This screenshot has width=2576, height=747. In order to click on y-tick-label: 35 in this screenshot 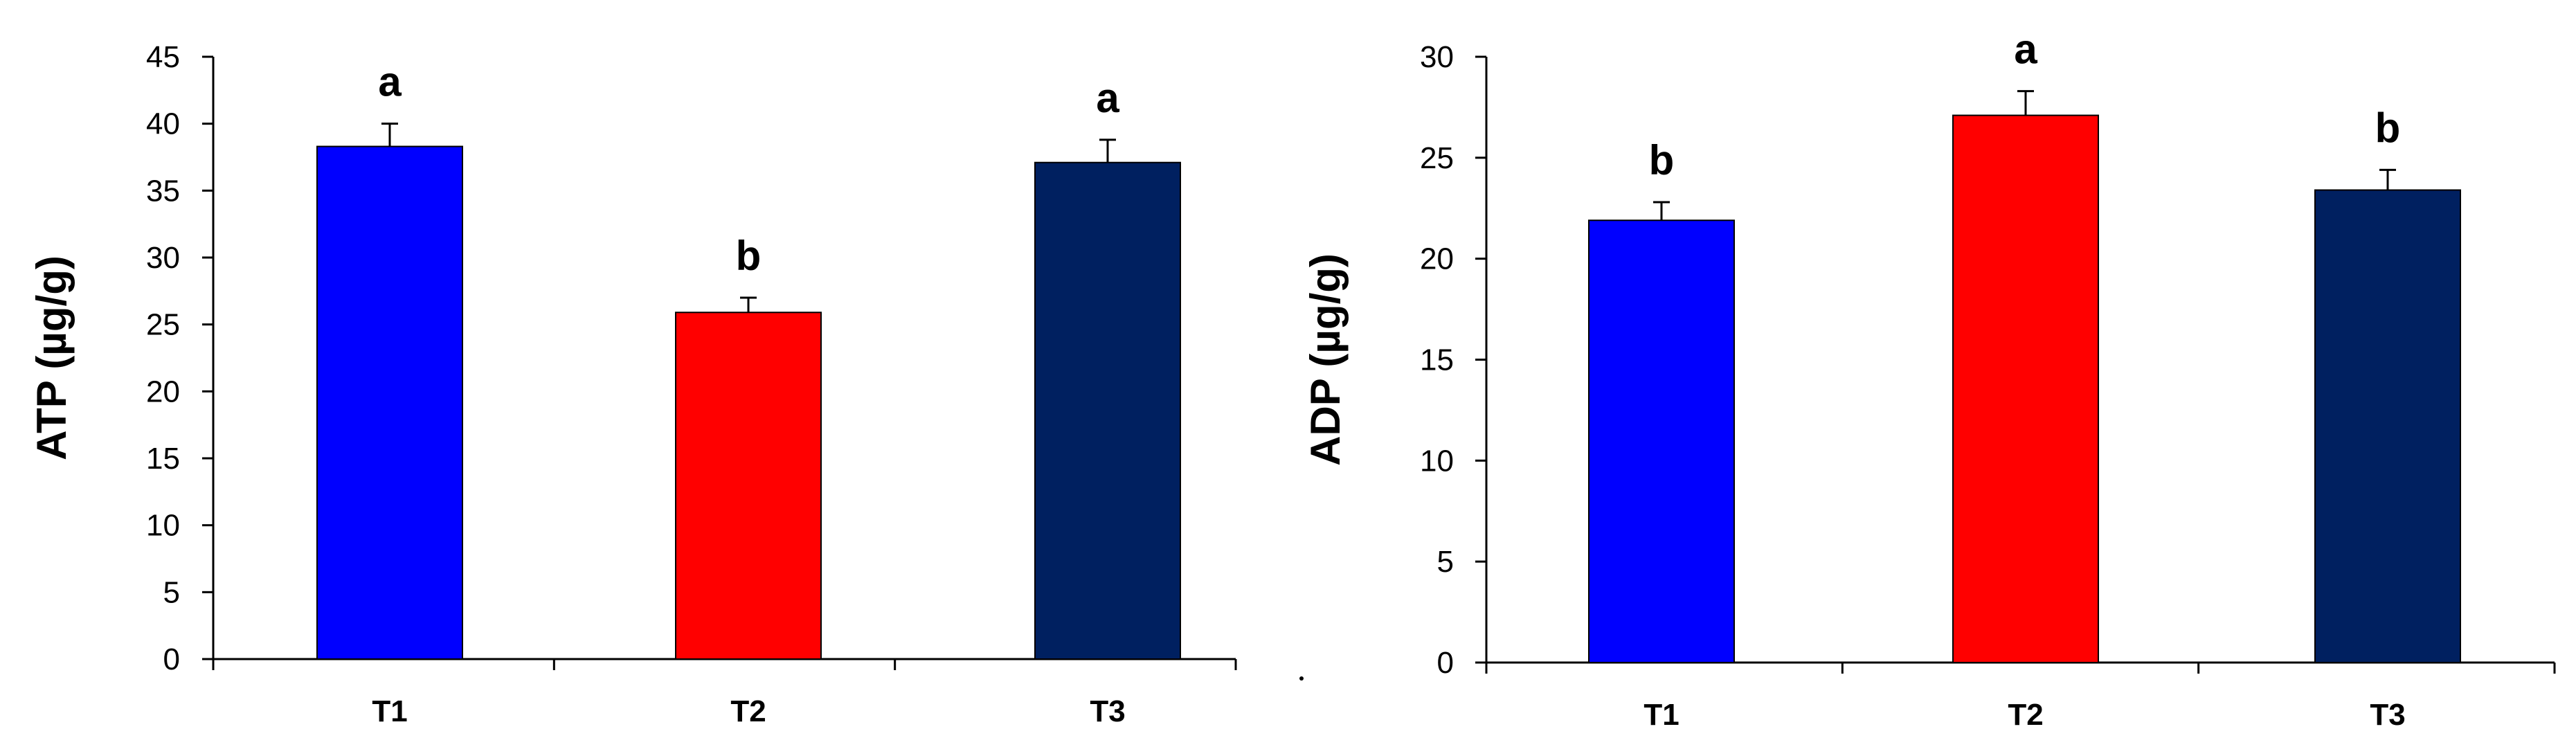, I will do `click(163, 191)`.